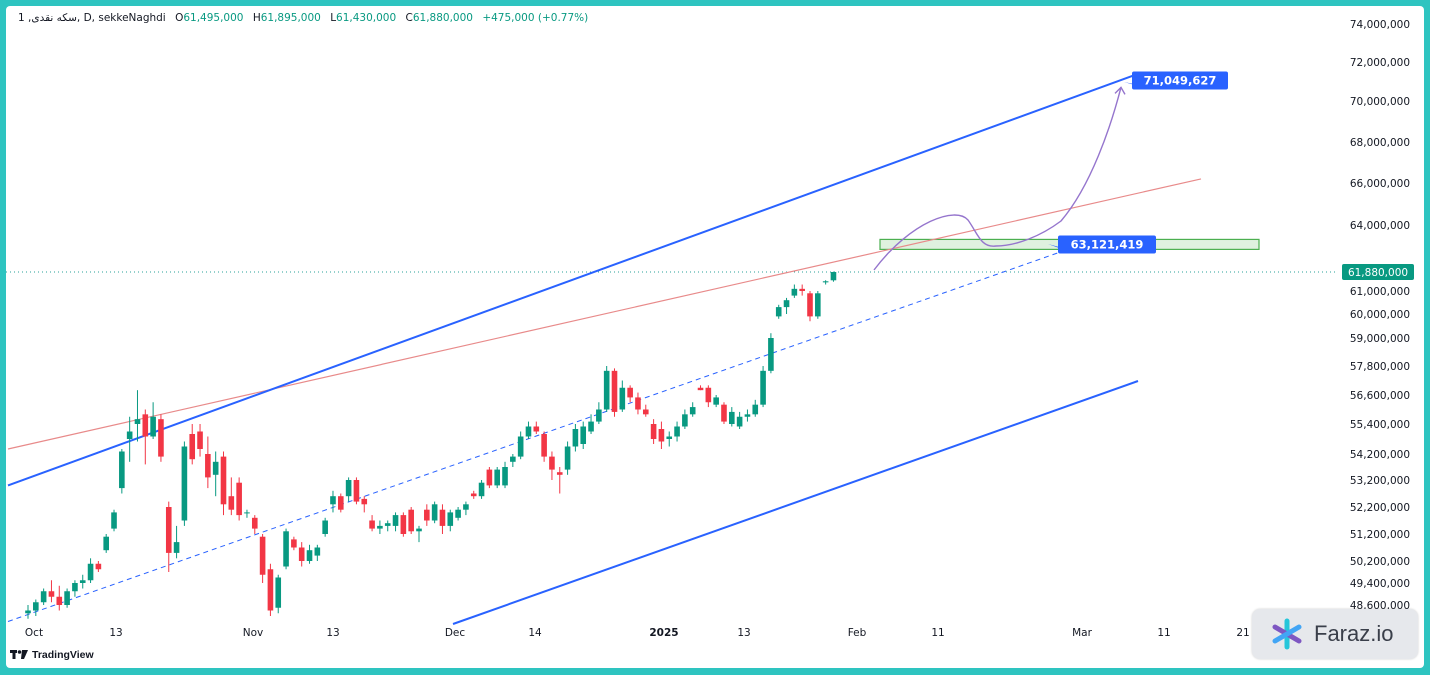 The image size is (1430, 675). Describe the element at coordinates (1180, 80) in the screenshot. I see `price-label-box` at that location.